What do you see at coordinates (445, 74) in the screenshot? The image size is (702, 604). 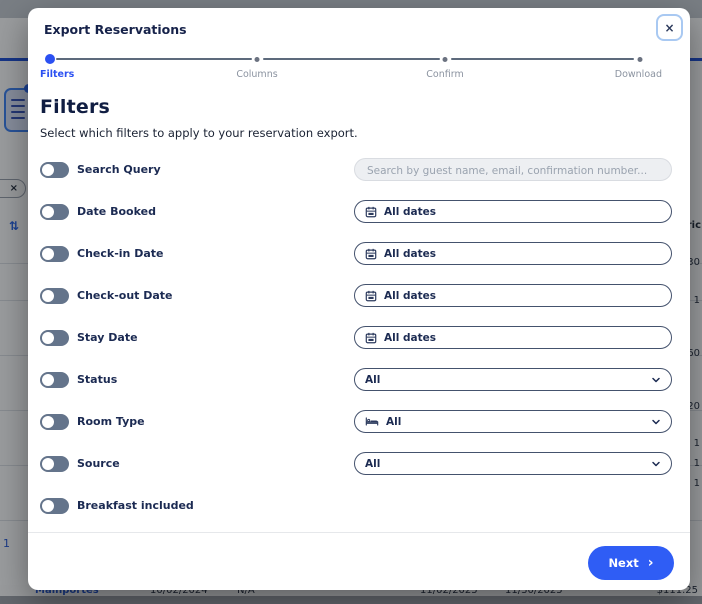 I see `step-label-confirm: Confirm` at bounding box center [445, 74].